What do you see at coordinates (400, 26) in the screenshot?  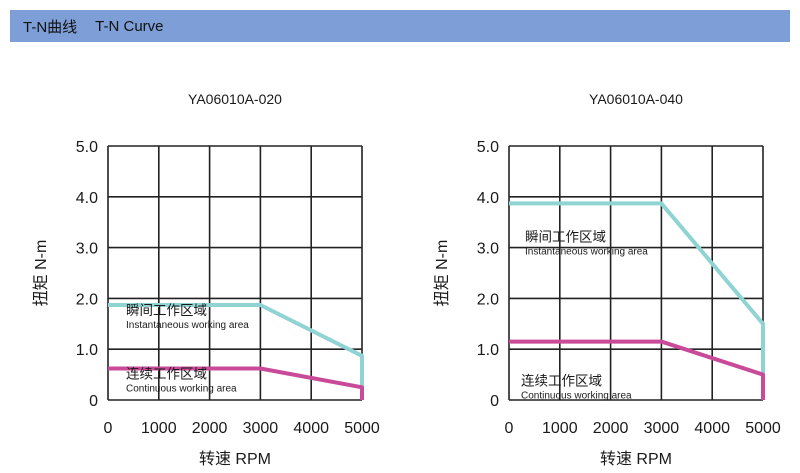 I see `section-header: T-N曲线 T-N Curve` at bounding box center [400, 26].